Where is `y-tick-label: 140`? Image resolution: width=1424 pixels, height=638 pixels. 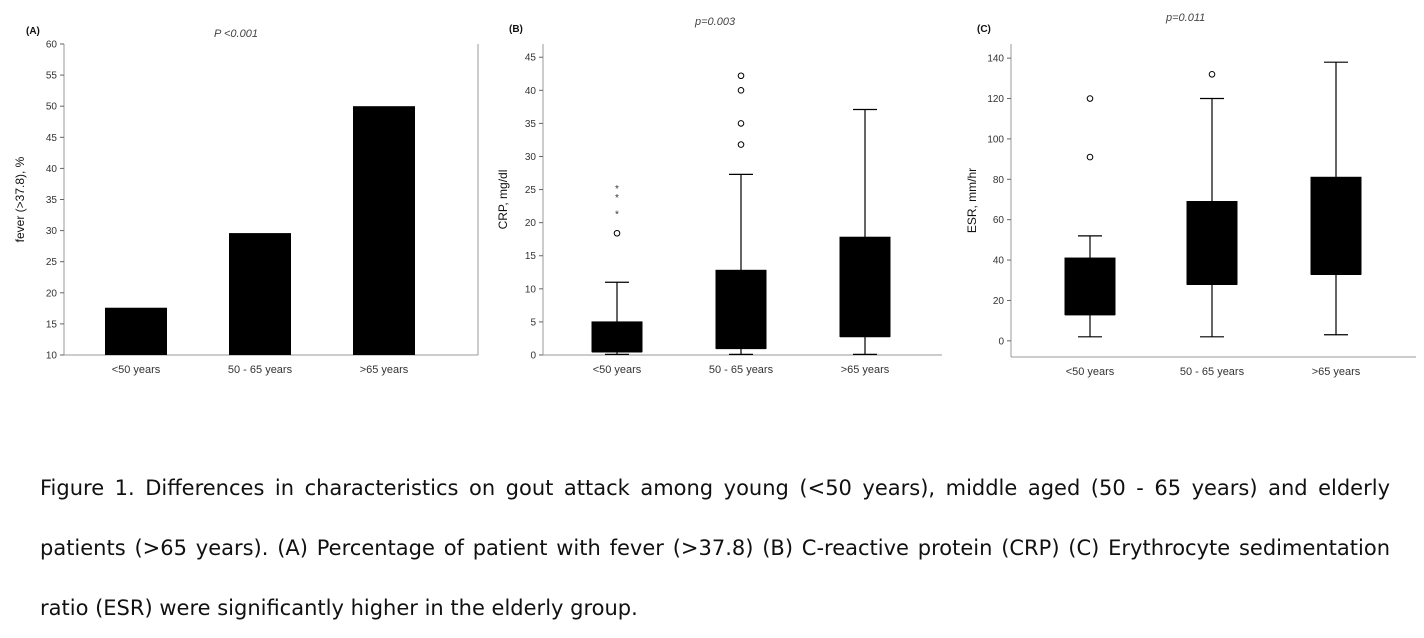 y-tick-label: 140 is located at coordinates (995, 59).